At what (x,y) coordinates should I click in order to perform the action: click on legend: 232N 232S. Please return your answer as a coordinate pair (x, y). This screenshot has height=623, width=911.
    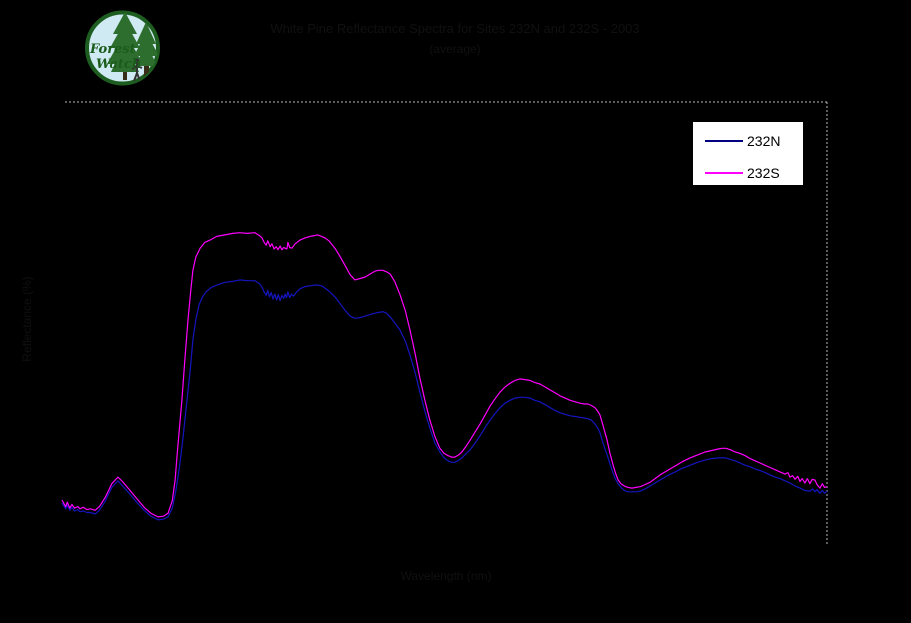
    Looking at the image, I should click on (748, 153).